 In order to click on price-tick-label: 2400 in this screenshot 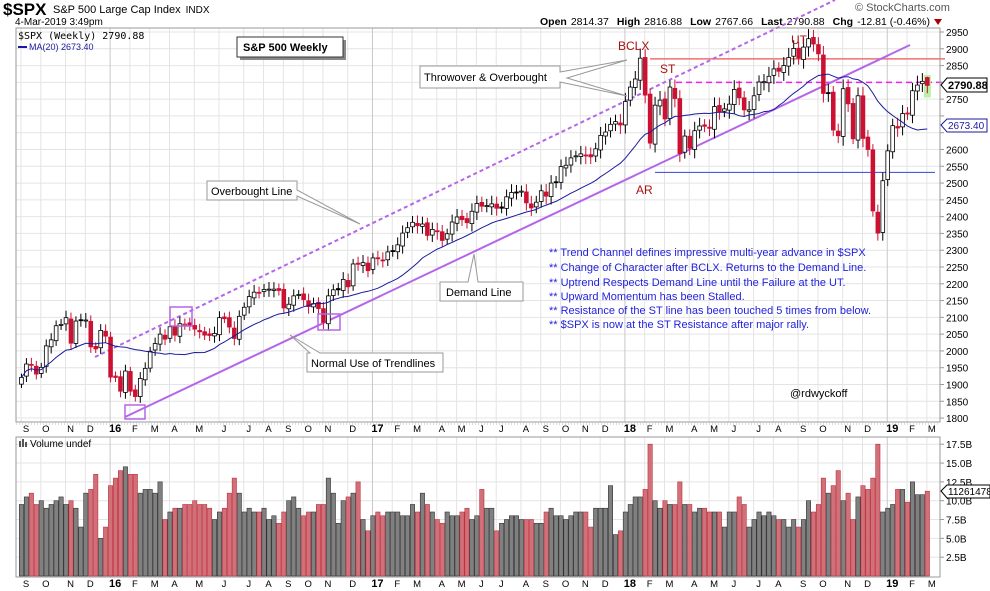, I will do `click(957, 218)`.